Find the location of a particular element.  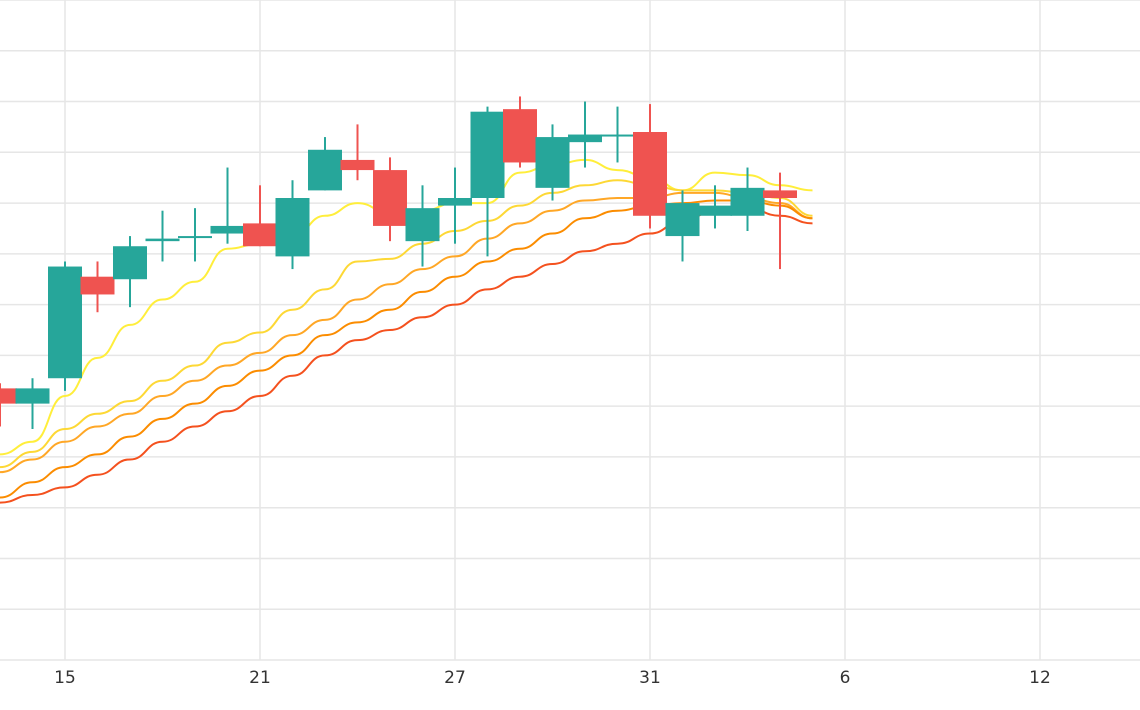

x-axis-ticks: 15 21 27 31 6 12 is located at coordinates (552, 678).